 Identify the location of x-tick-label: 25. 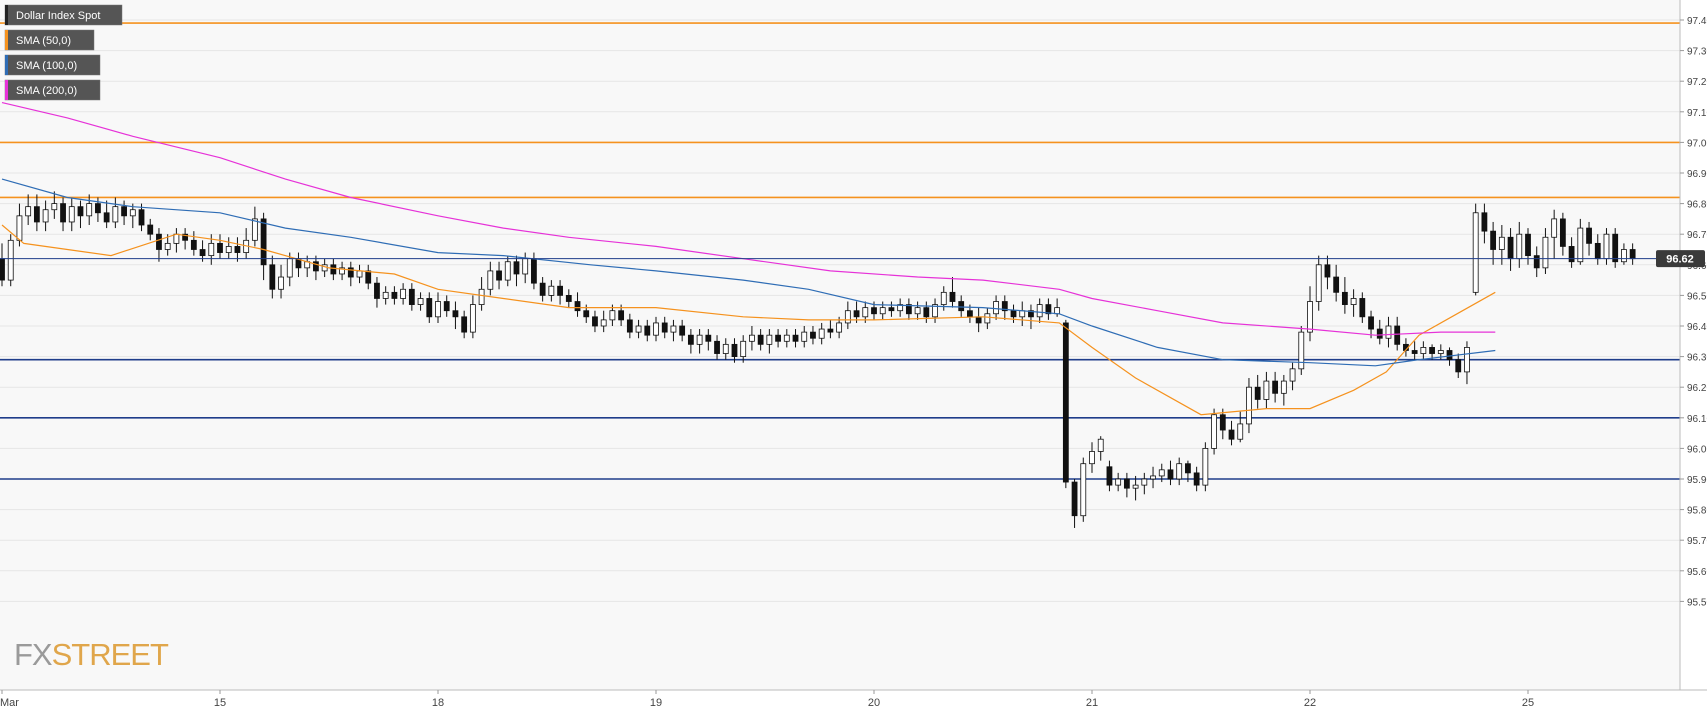
(1528, 703).